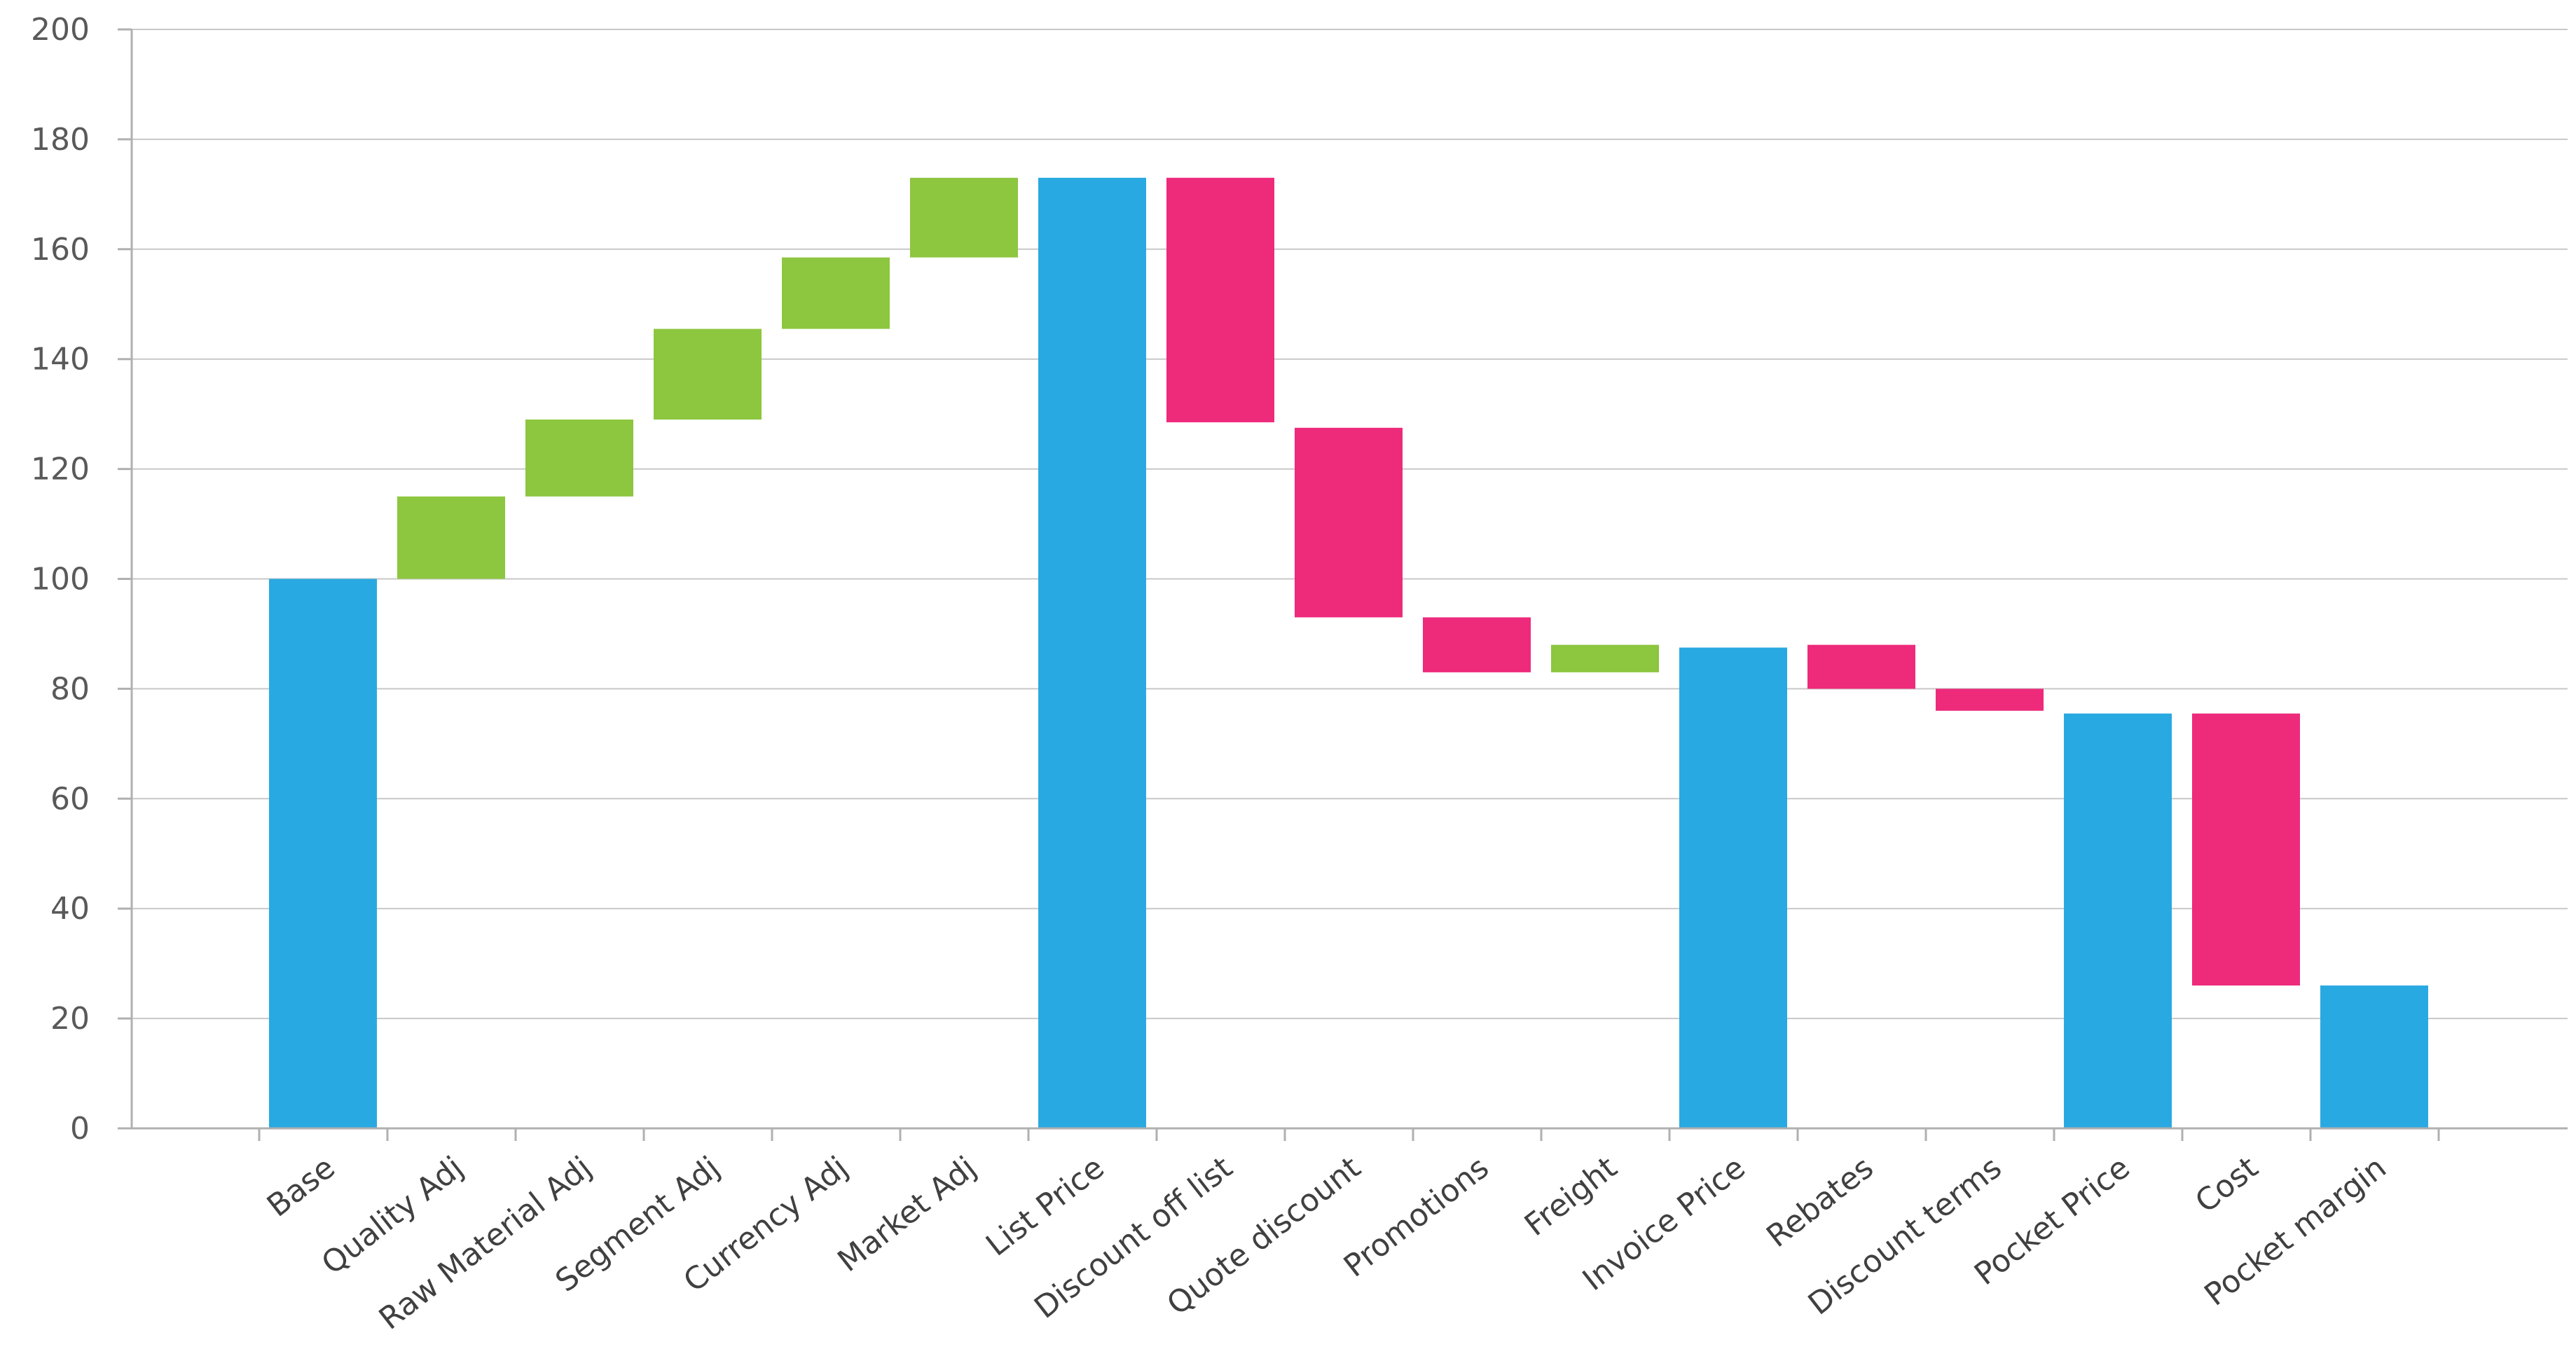 Image resolution: width=2576 pixels, height=1363 pixels. Describe the element at coordinates (1349, 522) in the screenshot. I see `bar-quote-discount` at that location.